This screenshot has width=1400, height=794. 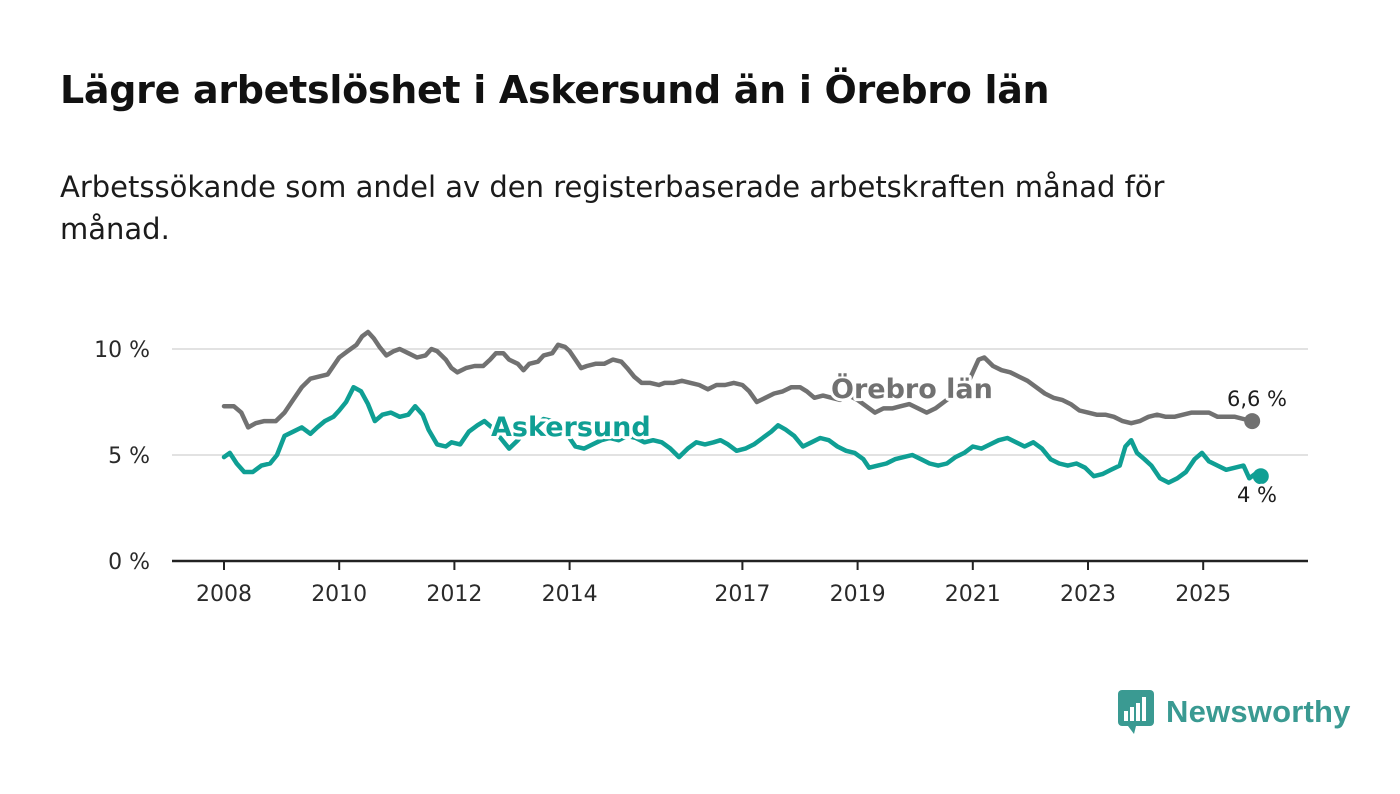 I want to click on brand-name: Newsworthy, so click(x=1258, y=711).